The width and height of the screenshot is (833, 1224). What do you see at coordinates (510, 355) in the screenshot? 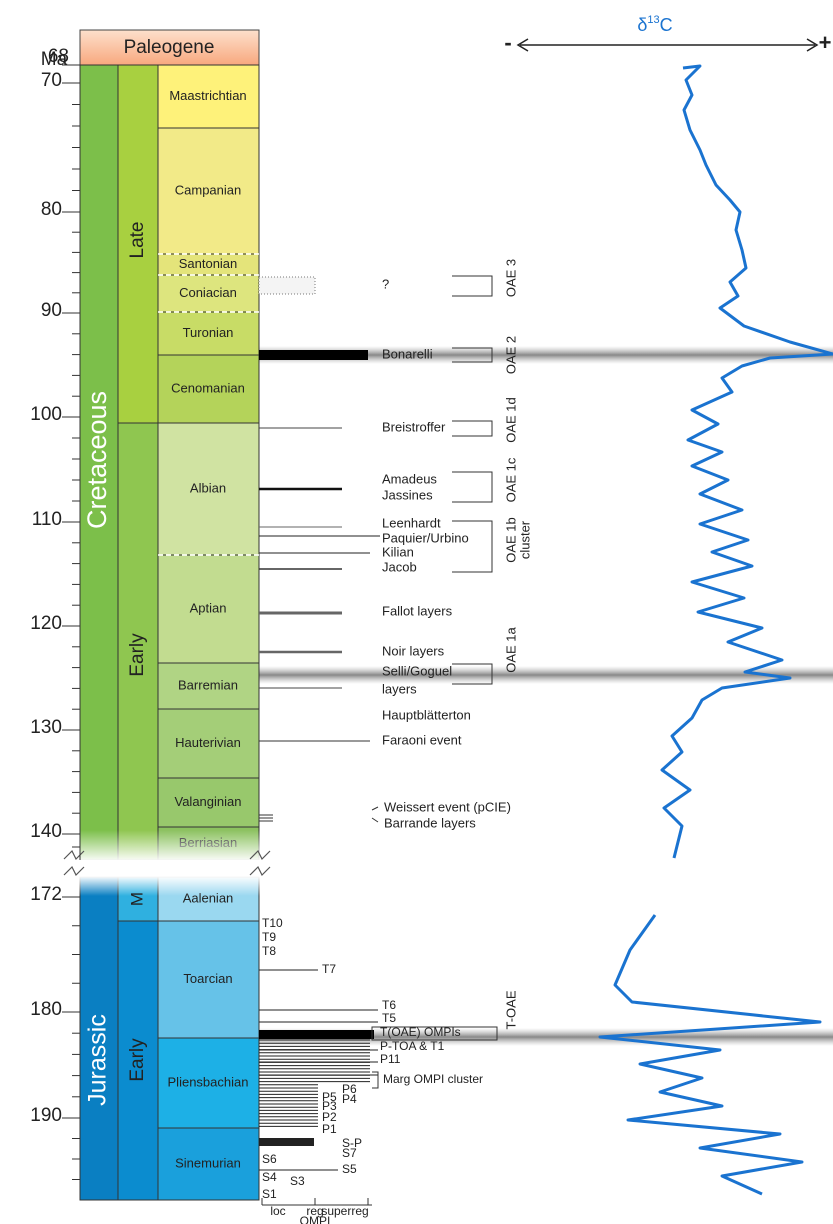
I see `oae-label: OAE 2` at bounding box center [510, 355].